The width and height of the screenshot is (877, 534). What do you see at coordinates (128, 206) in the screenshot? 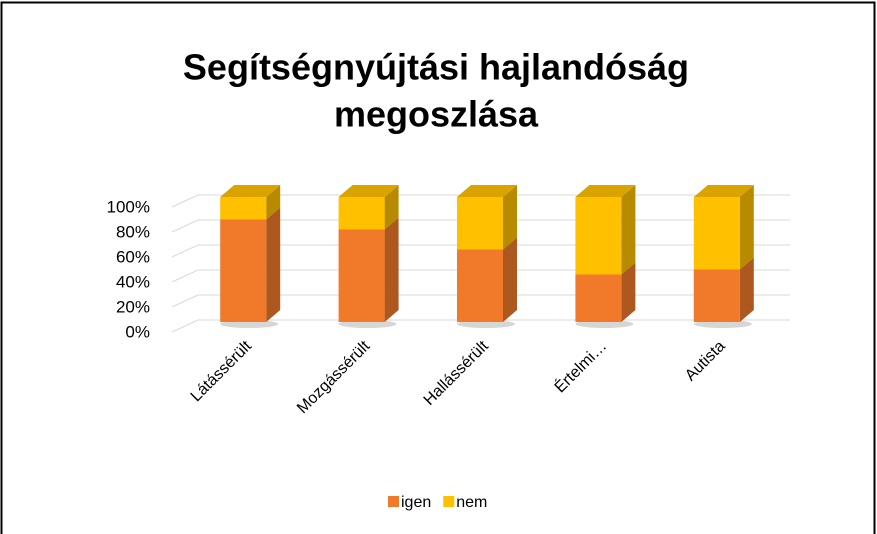
I see `y-tick-label: 100%` at bounding box center [128, 206].